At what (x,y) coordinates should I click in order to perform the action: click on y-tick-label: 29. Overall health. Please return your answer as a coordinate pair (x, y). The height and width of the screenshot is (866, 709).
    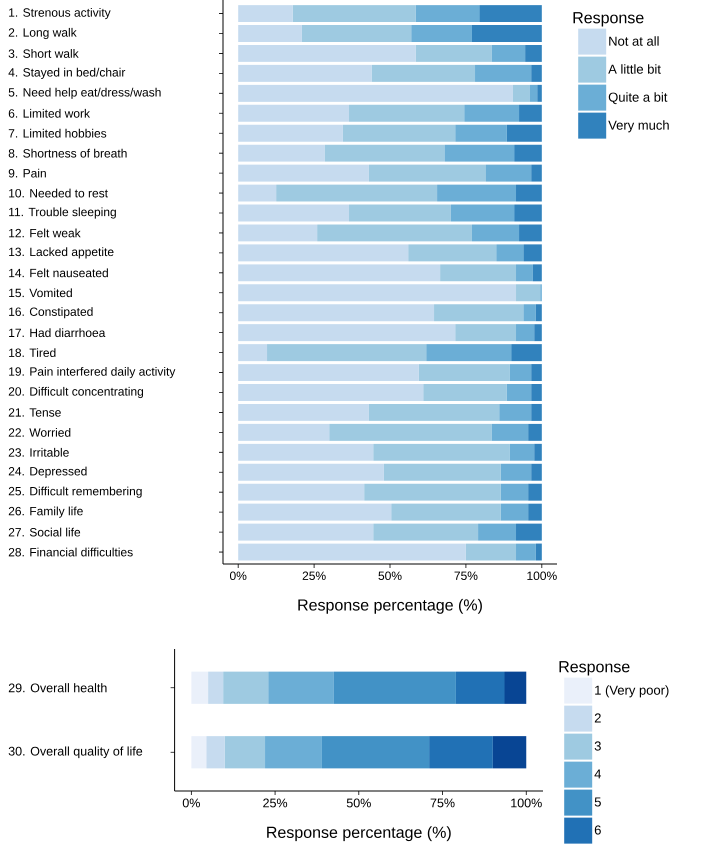
    Looking at the image, I should click on (57, 687).